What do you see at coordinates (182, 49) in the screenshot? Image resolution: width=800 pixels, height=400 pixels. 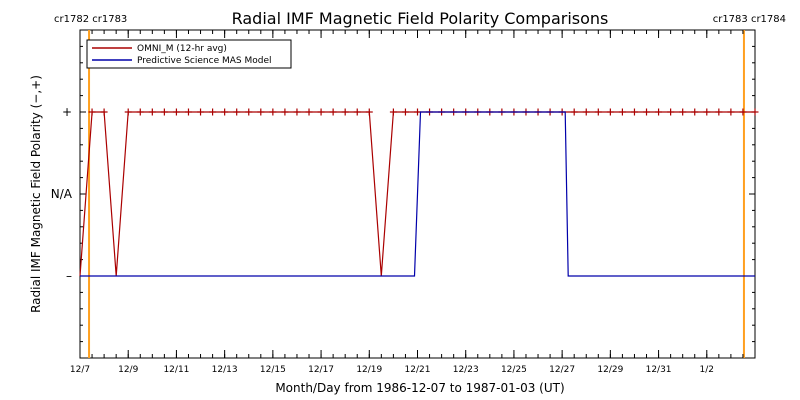 I see `legend-label-omni: OMNI_M (12-hr avg)` at bounding box center [182, 49].